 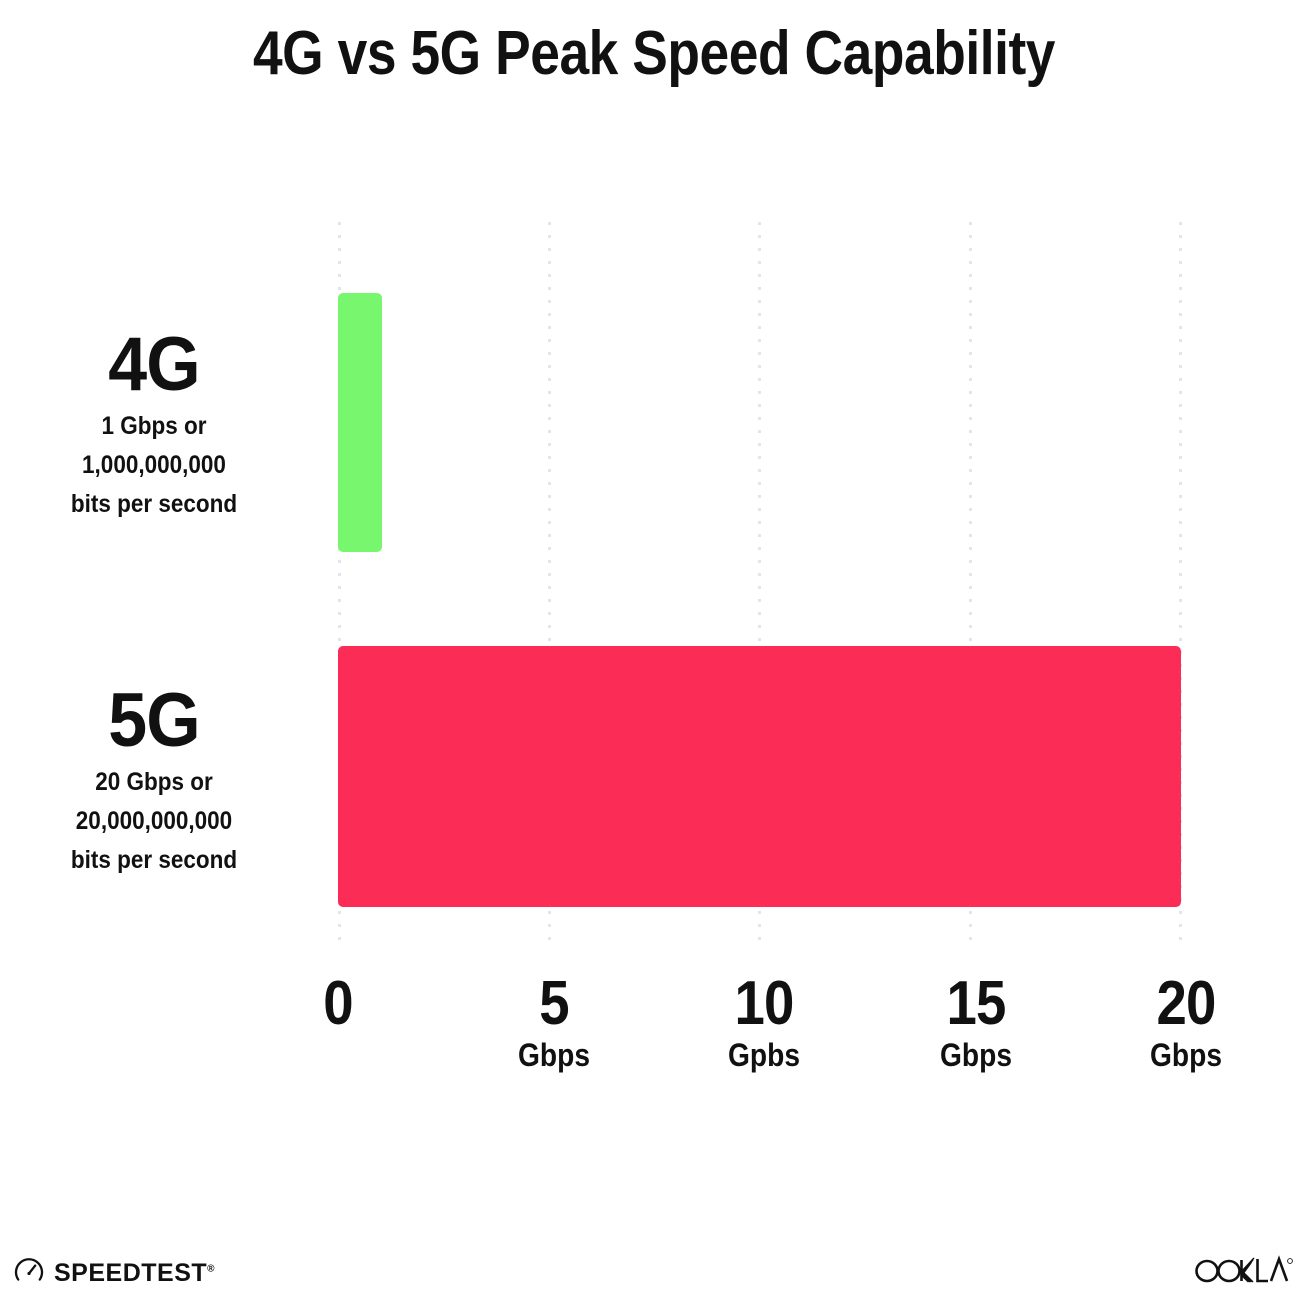 I want to click on speedtest-trademark: ®, so click(x=211, y=1269).